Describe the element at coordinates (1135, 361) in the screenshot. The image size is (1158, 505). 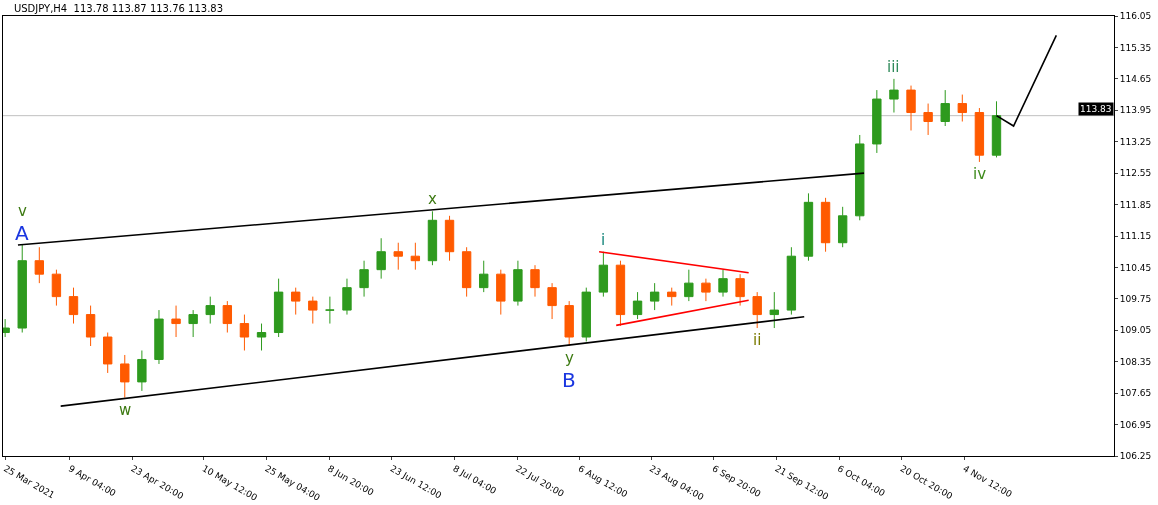
I see `y-tick-label: 108.35` at that location.